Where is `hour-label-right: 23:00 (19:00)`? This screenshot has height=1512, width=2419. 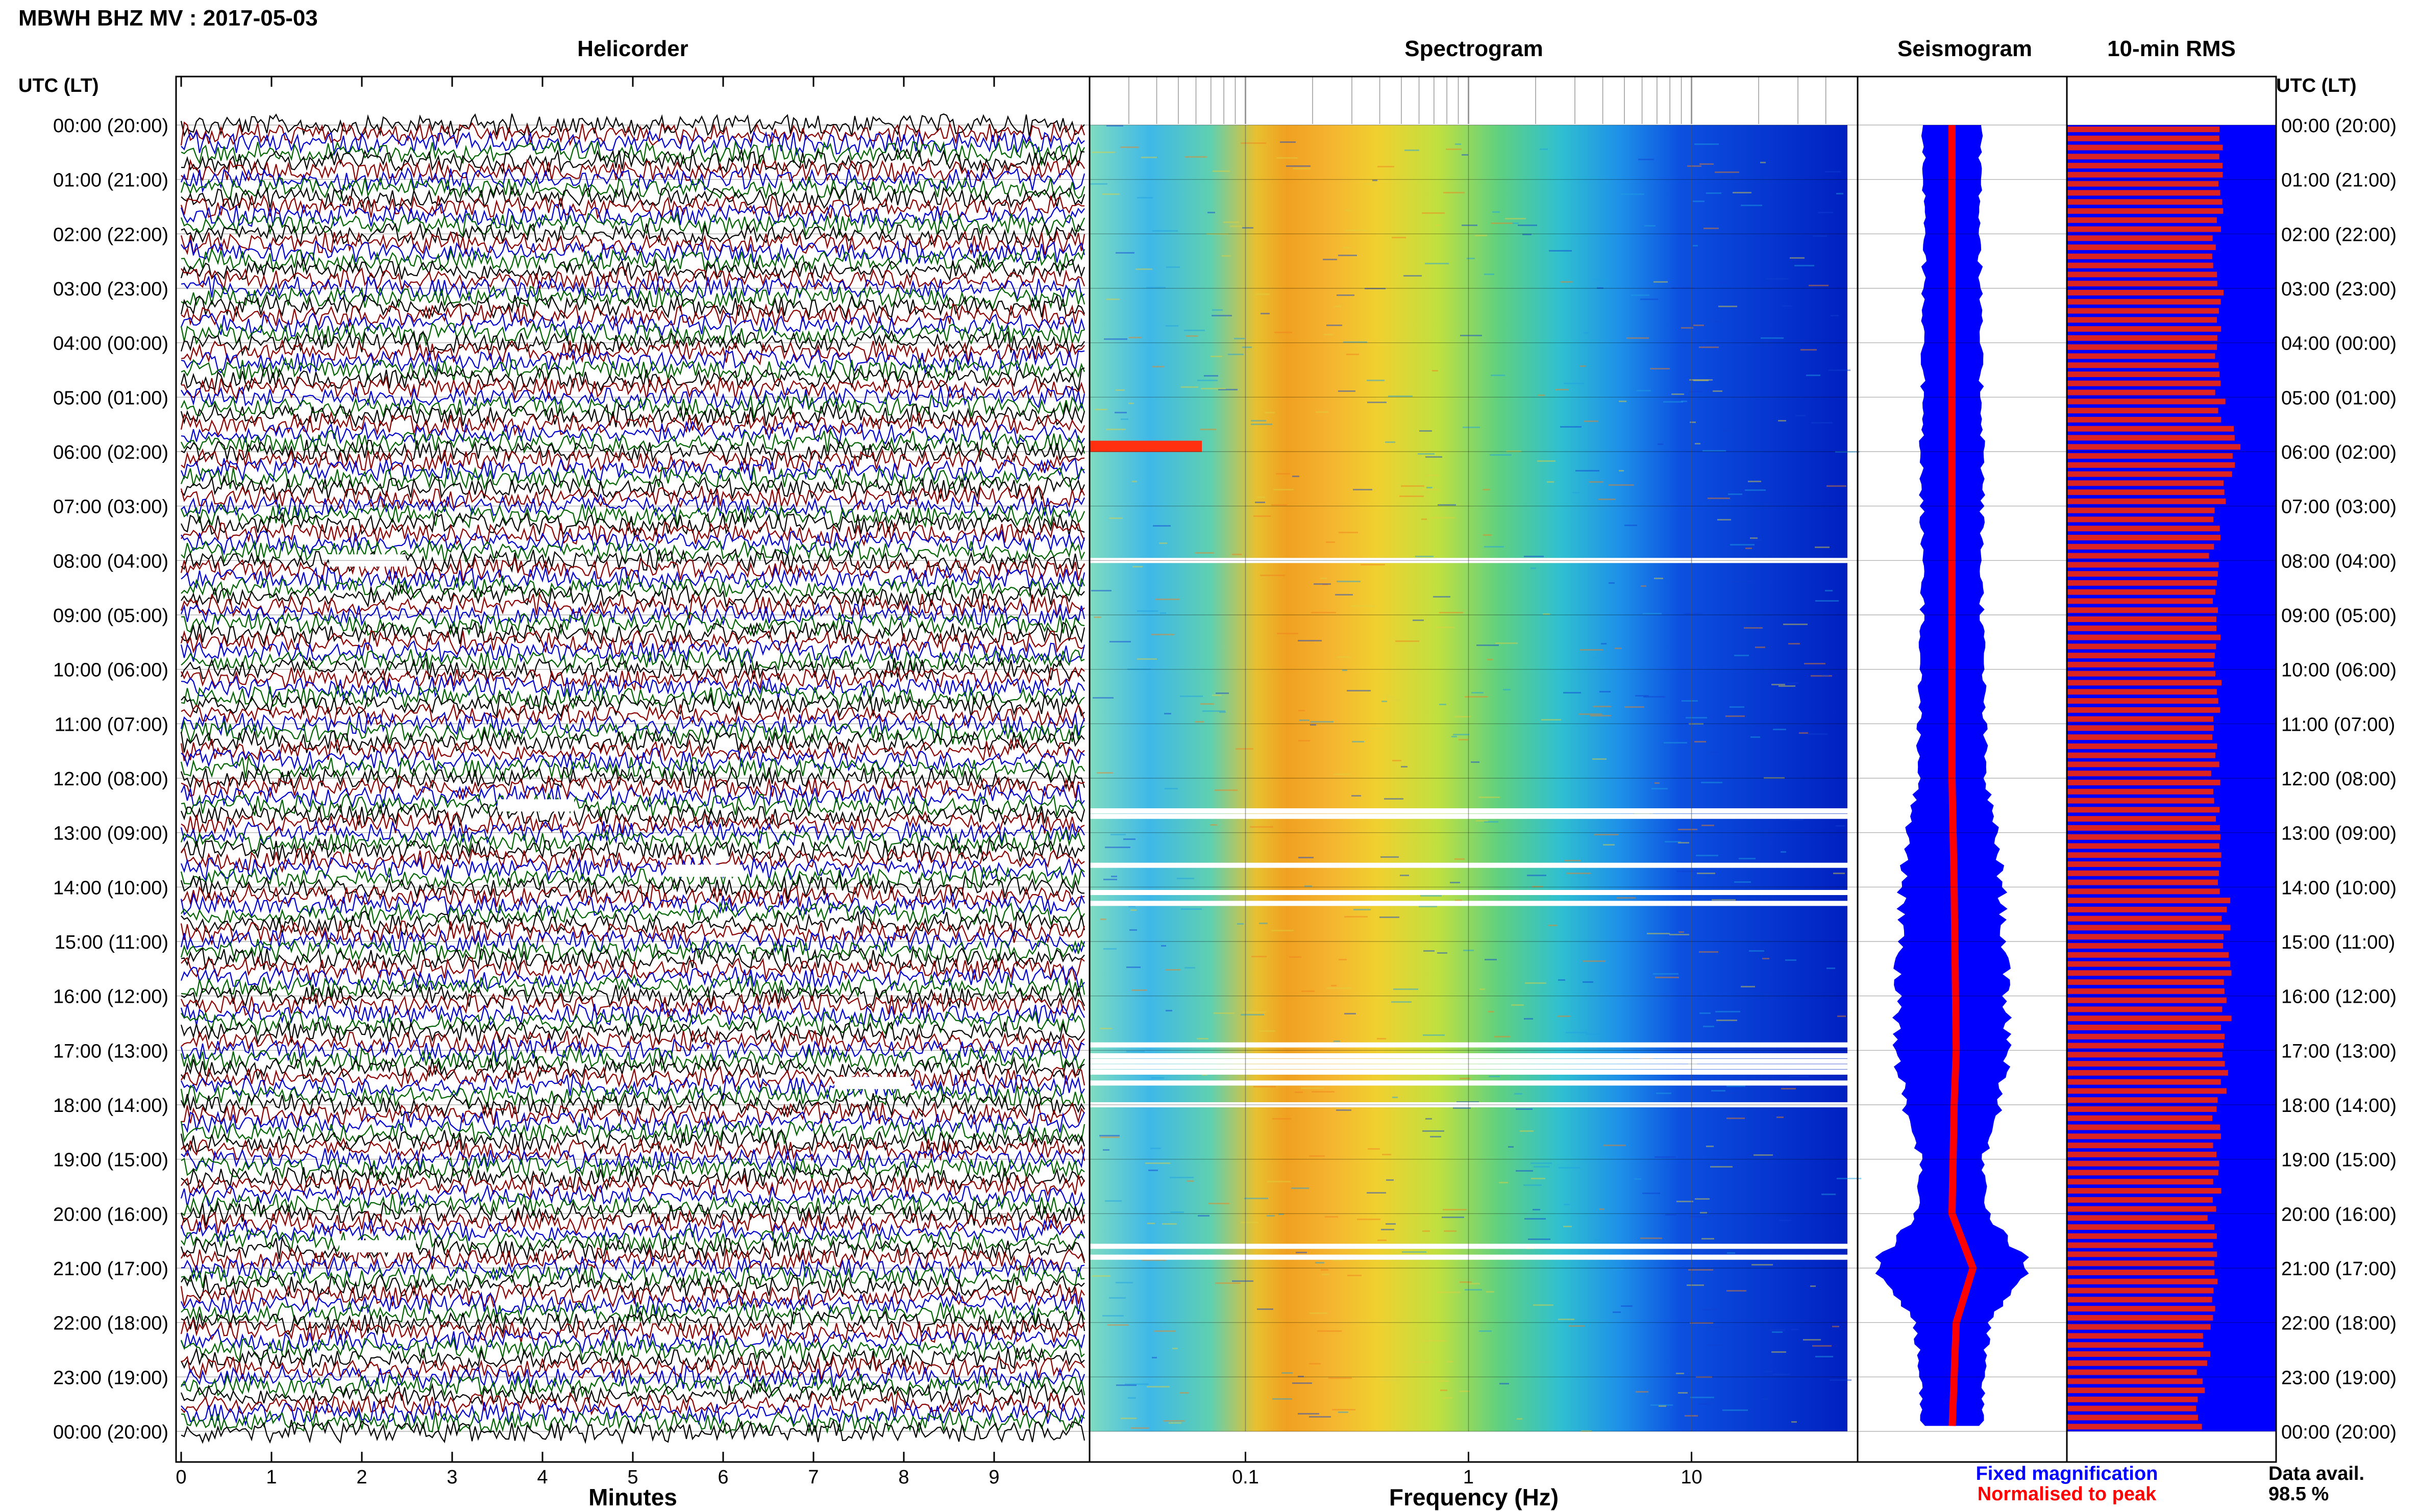 hour-label-right: 23:00 (19:00) is located at coordinates (2339, 1378).